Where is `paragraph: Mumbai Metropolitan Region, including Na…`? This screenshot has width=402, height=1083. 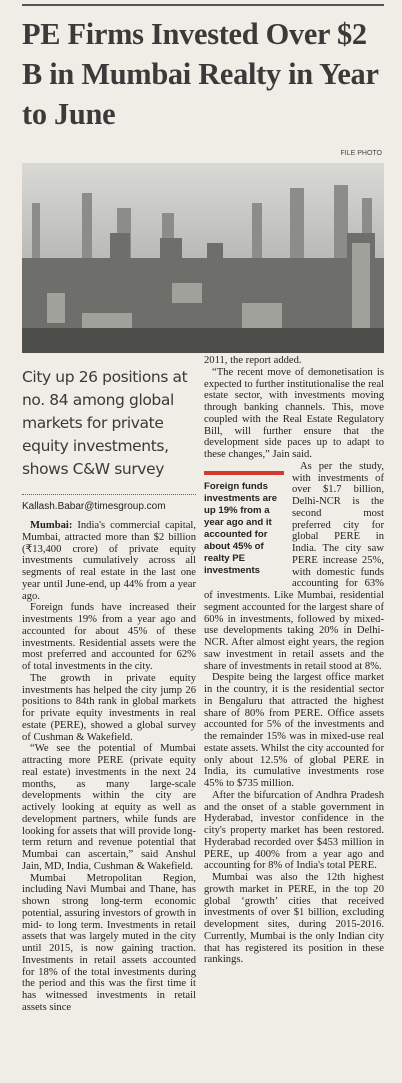 paragraph: Mumbai Metropolitan Region, including Na… is located at coordinates (109, 943).